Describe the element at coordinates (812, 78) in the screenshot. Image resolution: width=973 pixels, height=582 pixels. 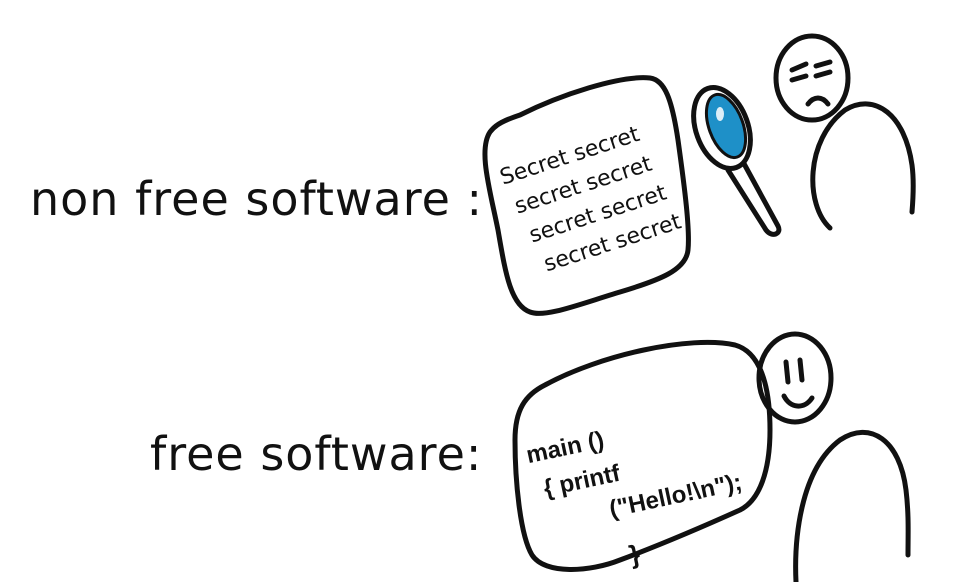
I see `unhappy-face` at that location.